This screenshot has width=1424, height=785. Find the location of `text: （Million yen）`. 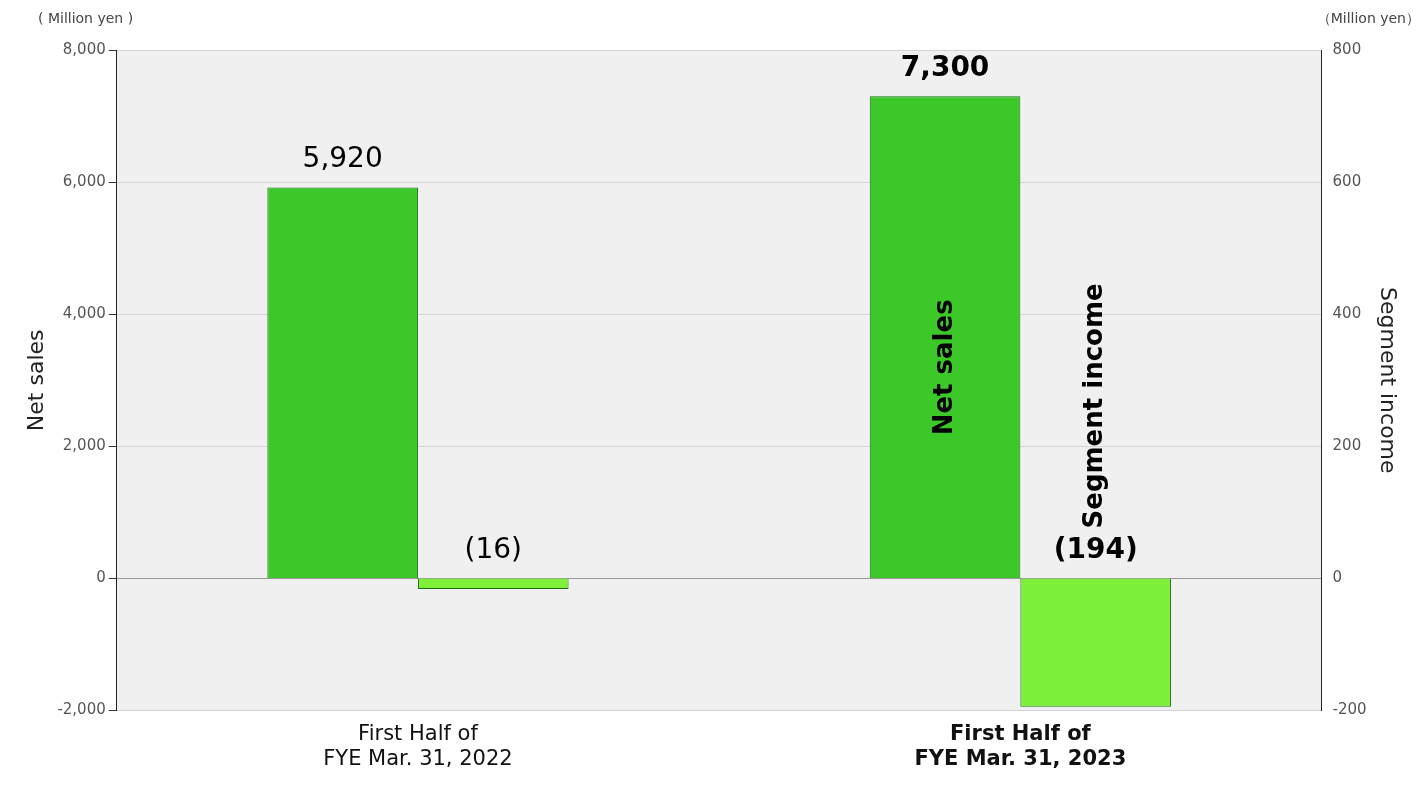

text: （Million yen） is located at coordinates (1368, 17).